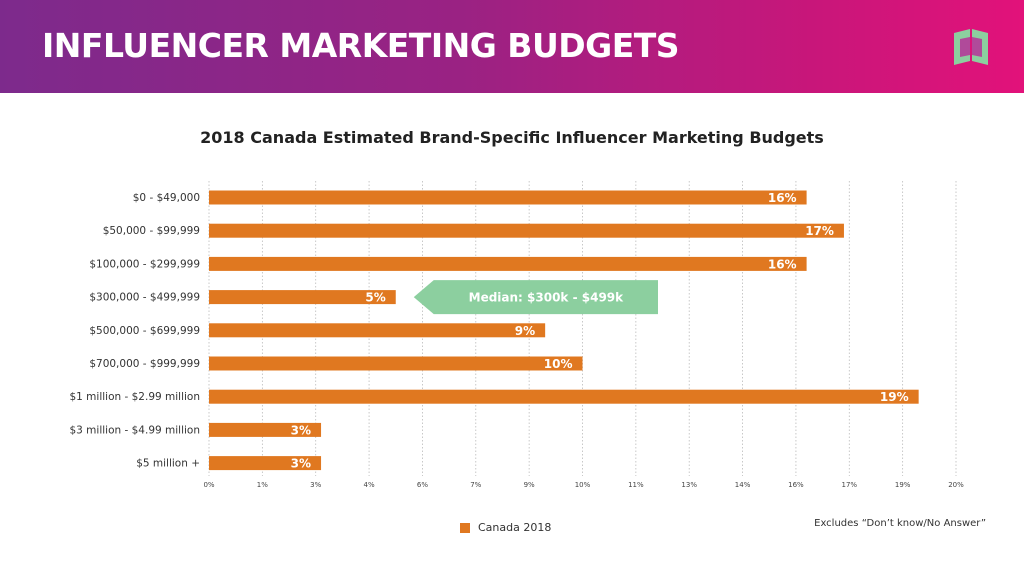 This screenshot has width=1024, height=576. What do you see at coordinates (819, 231) in the screenshot?
I see `data-label: 17%` at bounding box center [819, 231].